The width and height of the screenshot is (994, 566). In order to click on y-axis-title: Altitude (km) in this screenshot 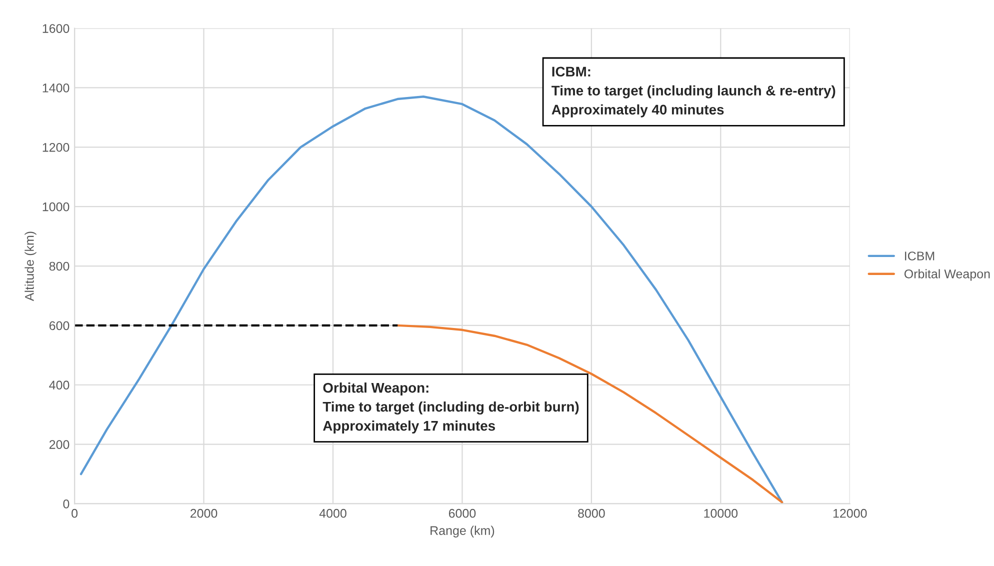, I will do `click(30, 267)`.